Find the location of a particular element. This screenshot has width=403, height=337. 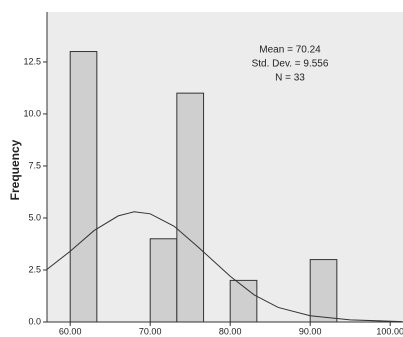

stat-annotation: Std. Dev. = 9.556 is located at coordinates (290, 64).